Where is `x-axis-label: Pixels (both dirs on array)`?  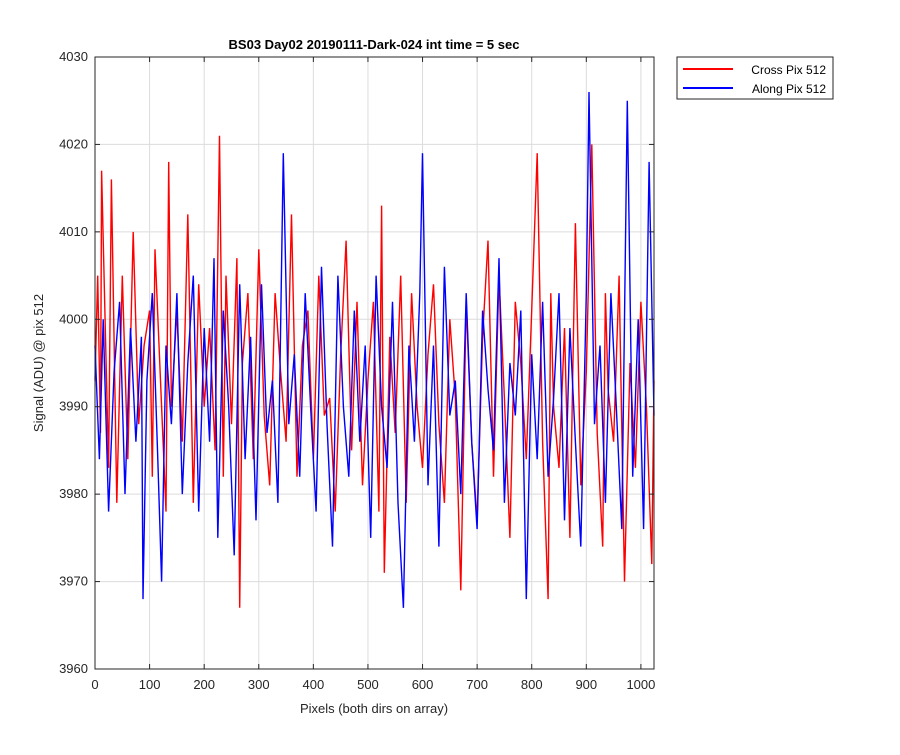 x-axis-label: Pixels (both dirs on array) is located at coordinates (374, 708).